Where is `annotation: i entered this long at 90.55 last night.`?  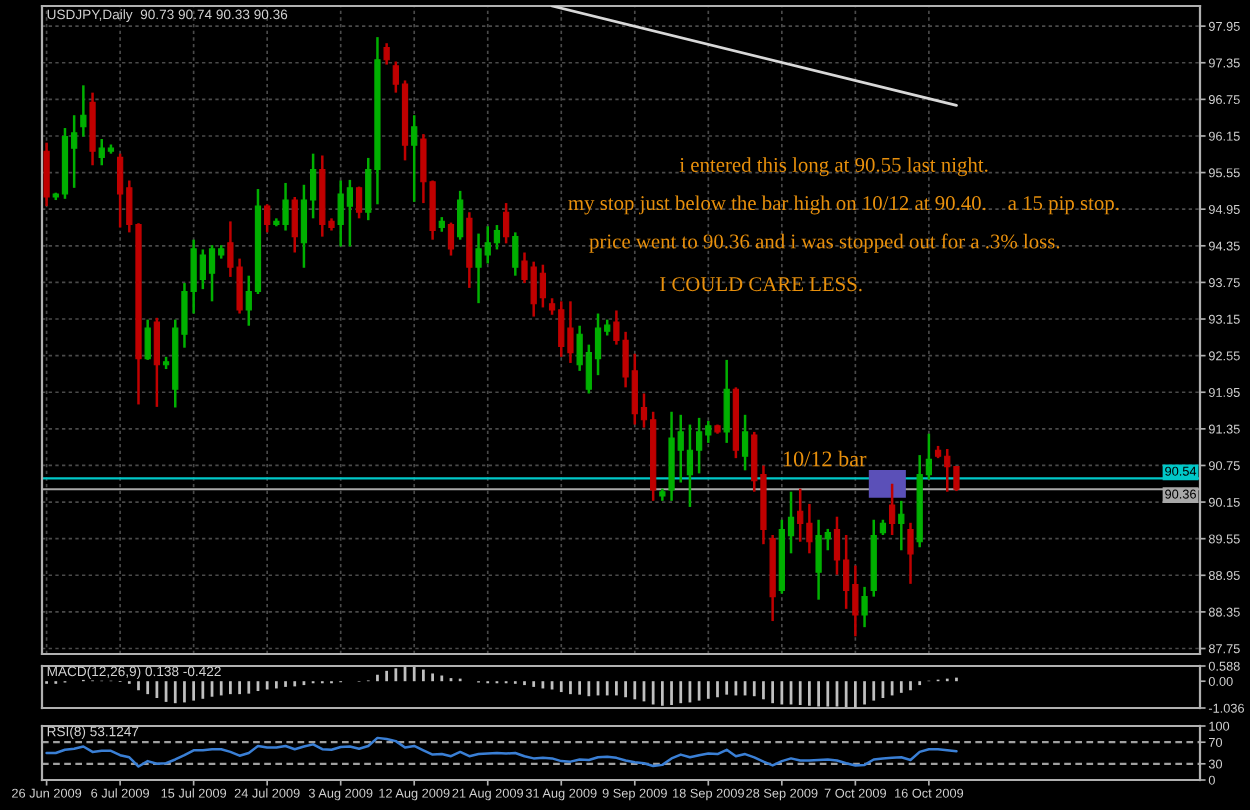
annotation: i entered this long at 90.55 last night. is located at coordinates (833, 167).